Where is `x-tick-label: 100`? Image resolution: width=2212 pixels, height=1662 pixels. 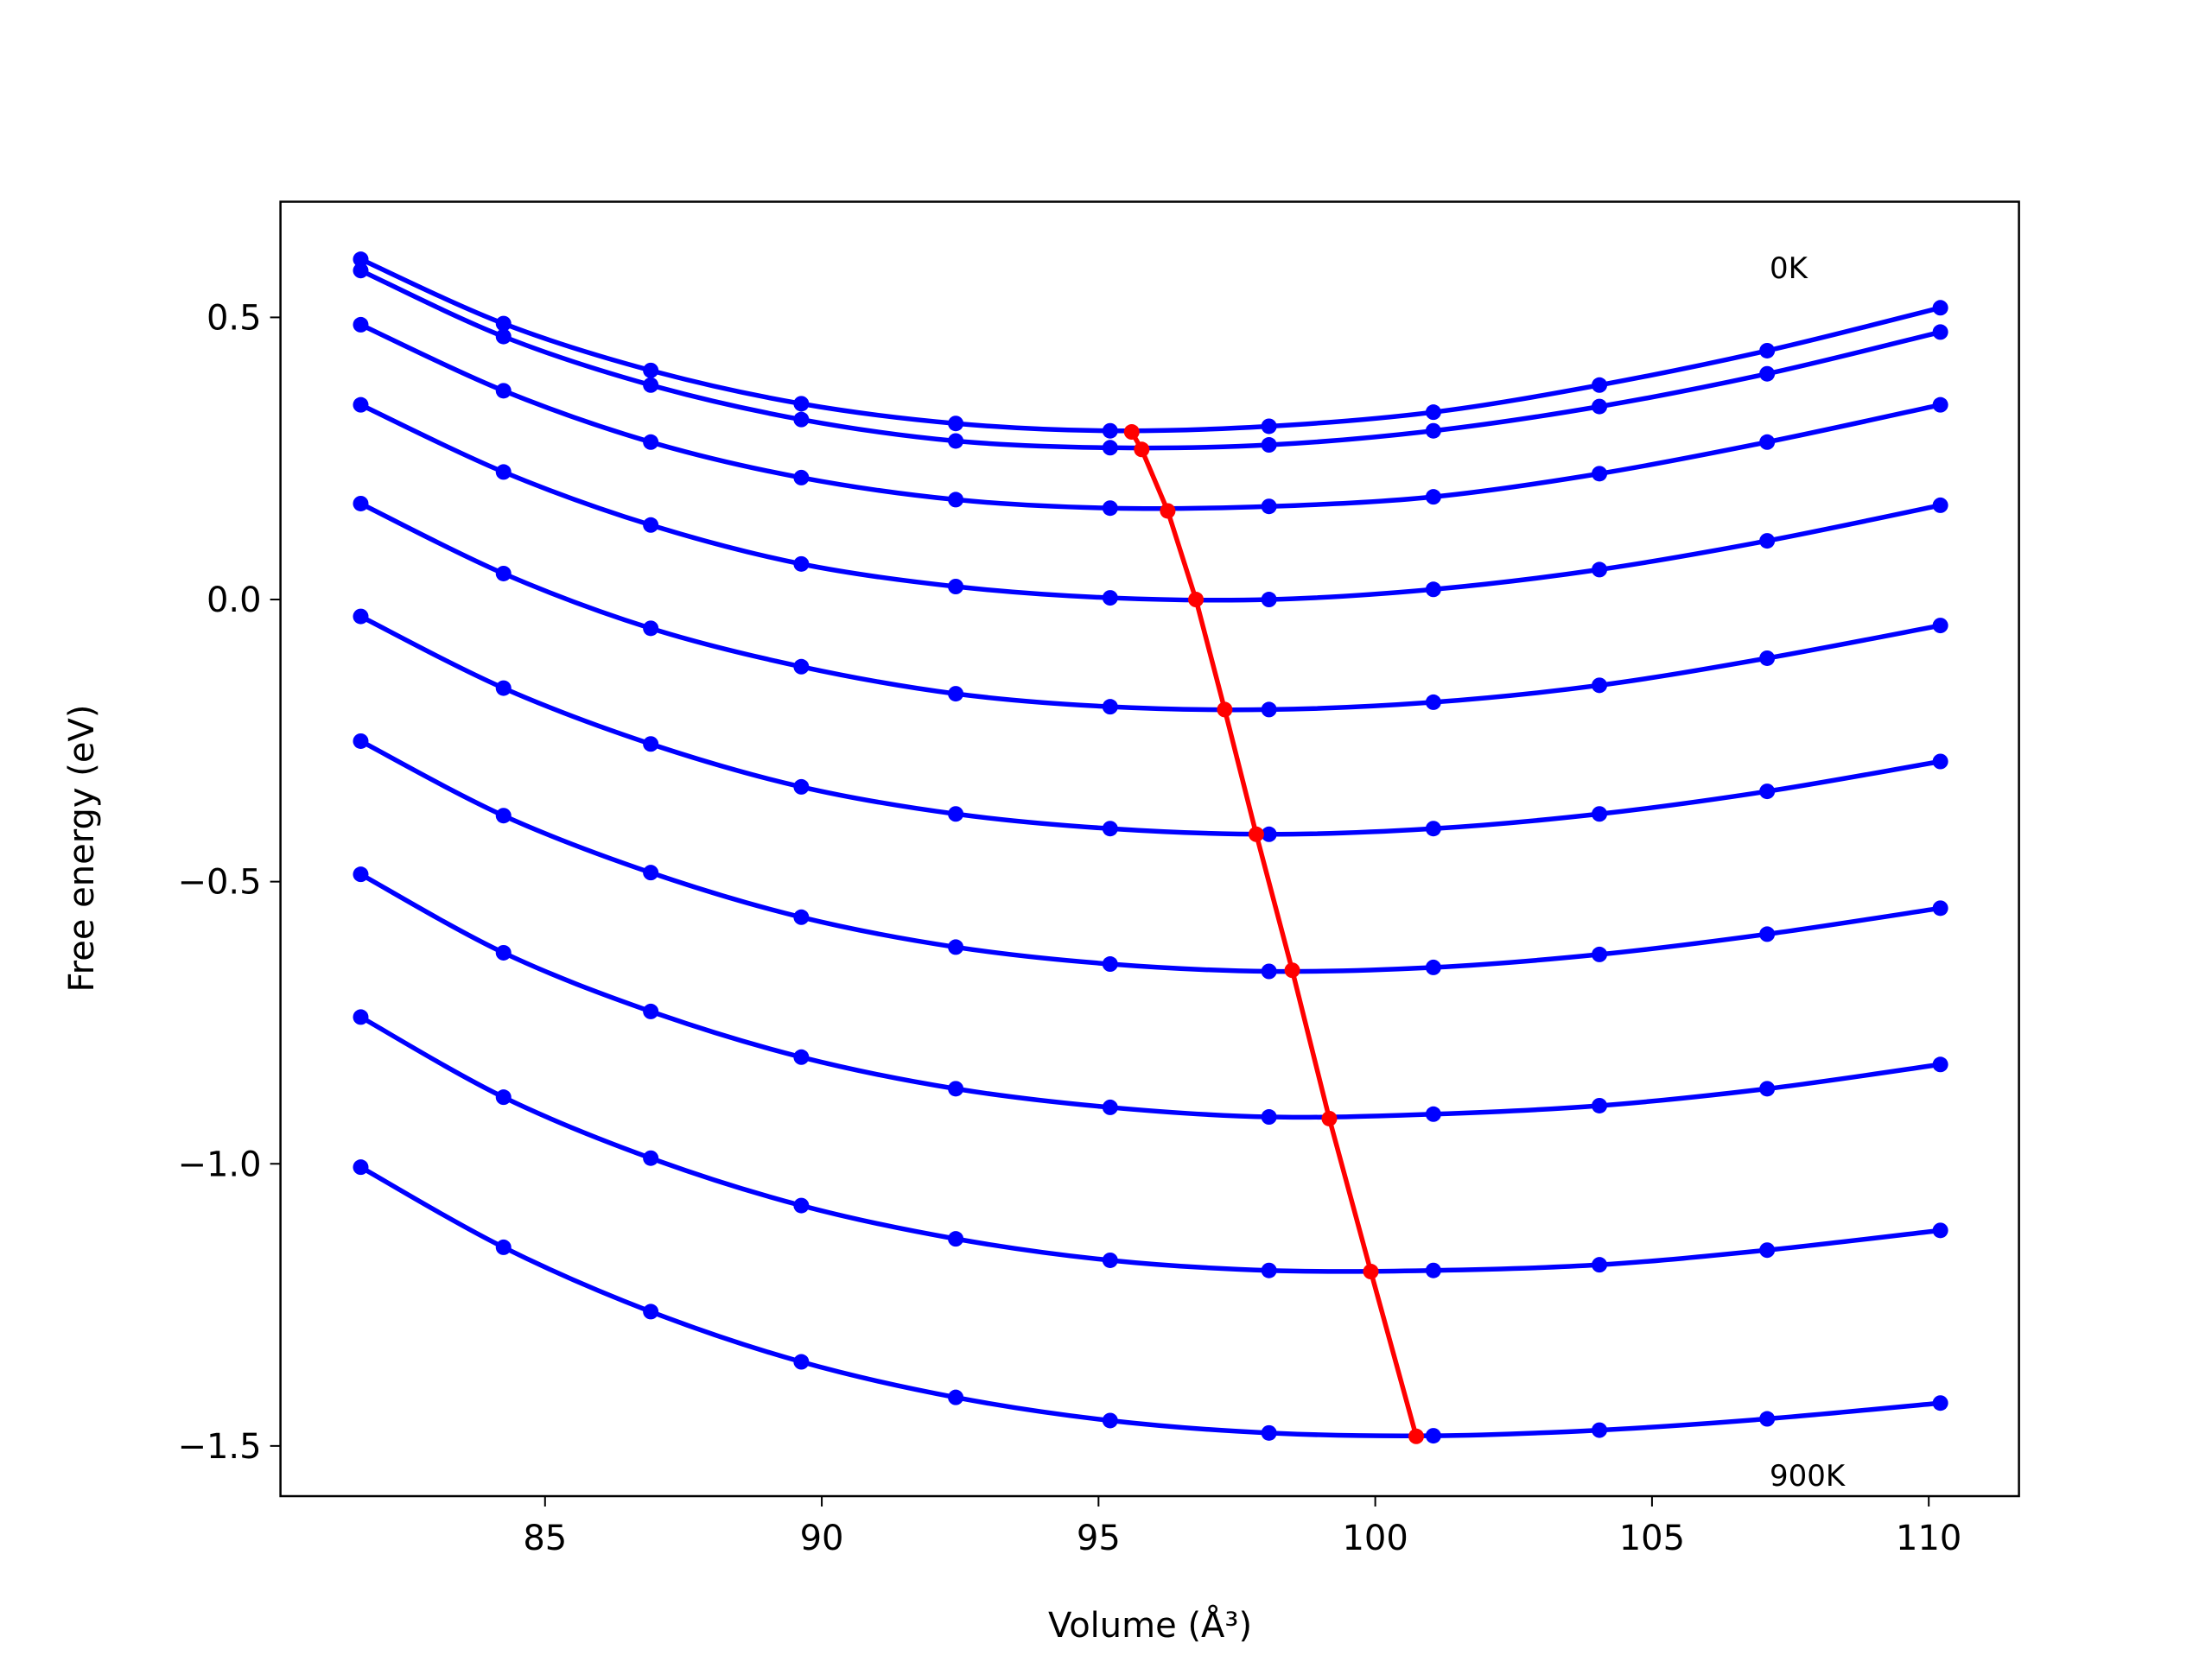
x-tick-label: 100 is located at coordinates (1375, 1538).